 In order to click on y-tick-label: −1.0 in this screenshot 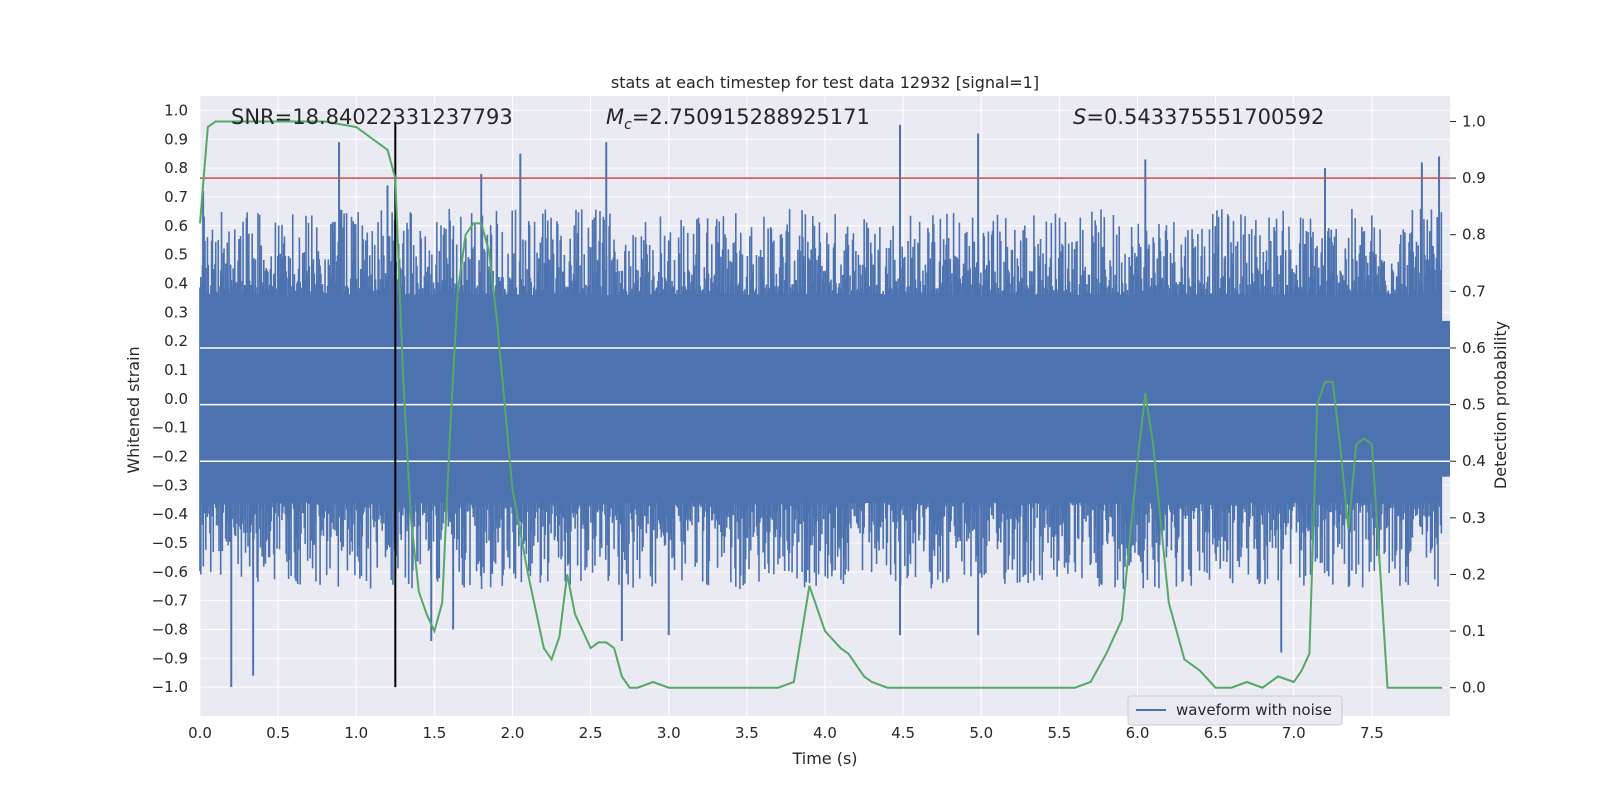, I will do `click(170, 687)`.